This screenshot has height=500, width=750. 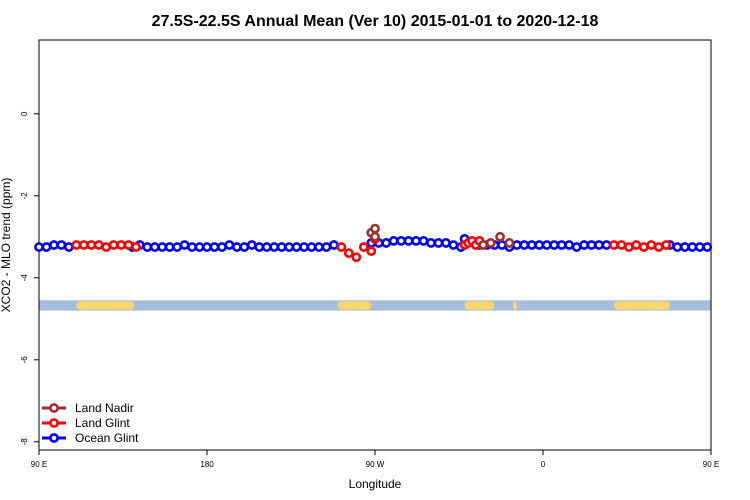 What do you see at coordinates (375, 464) in the screenshot?
I see `x-tick-label: 90 W` at bounding box center [375, 464].